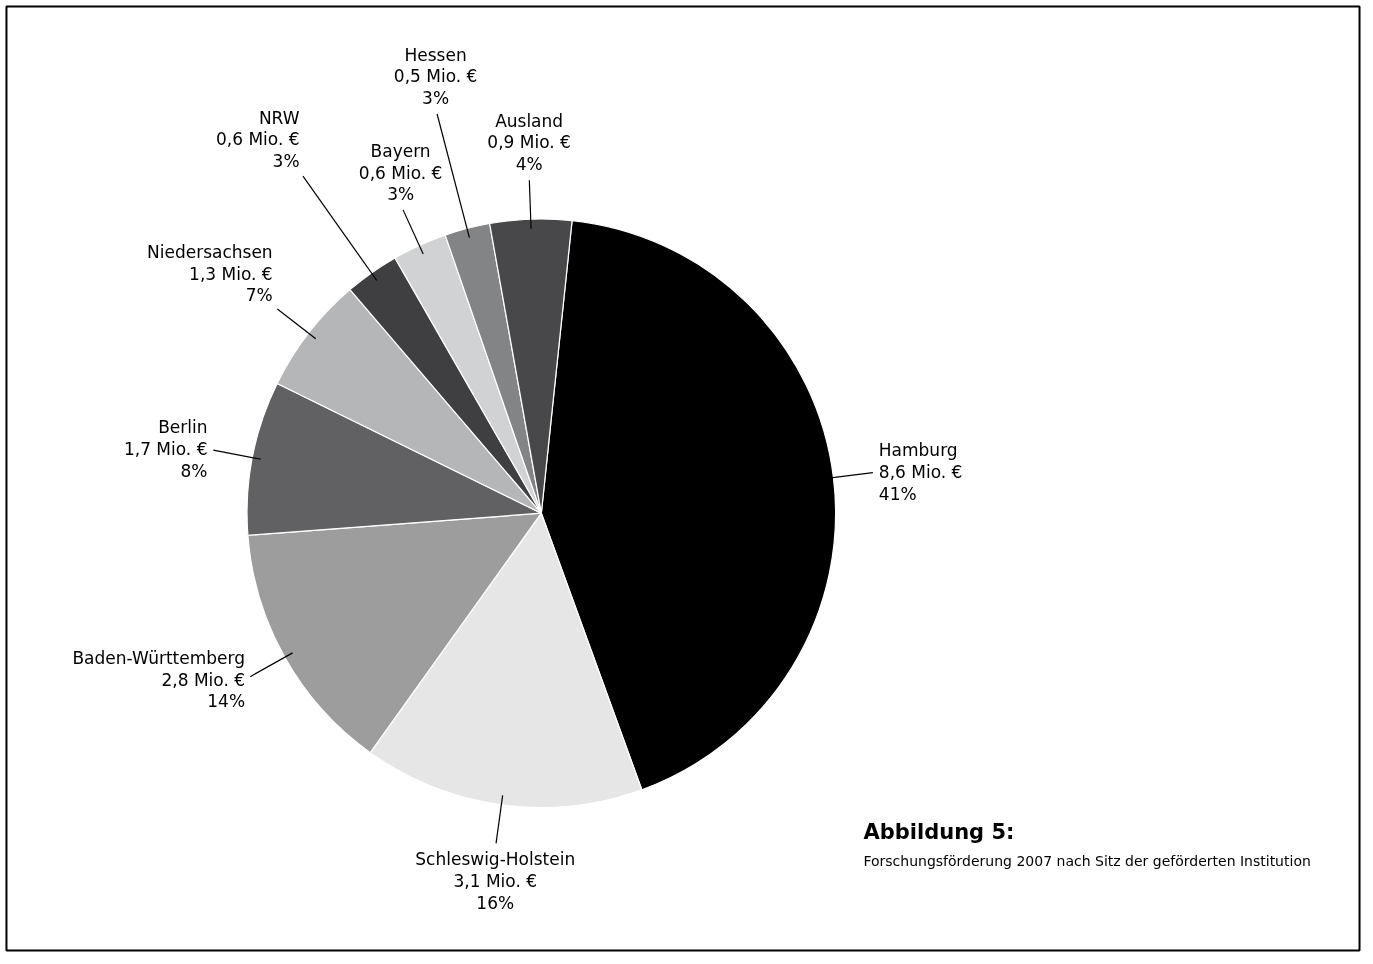  I want to click on data-label: 2,8 Mio. € 14%, so click(203, 690).